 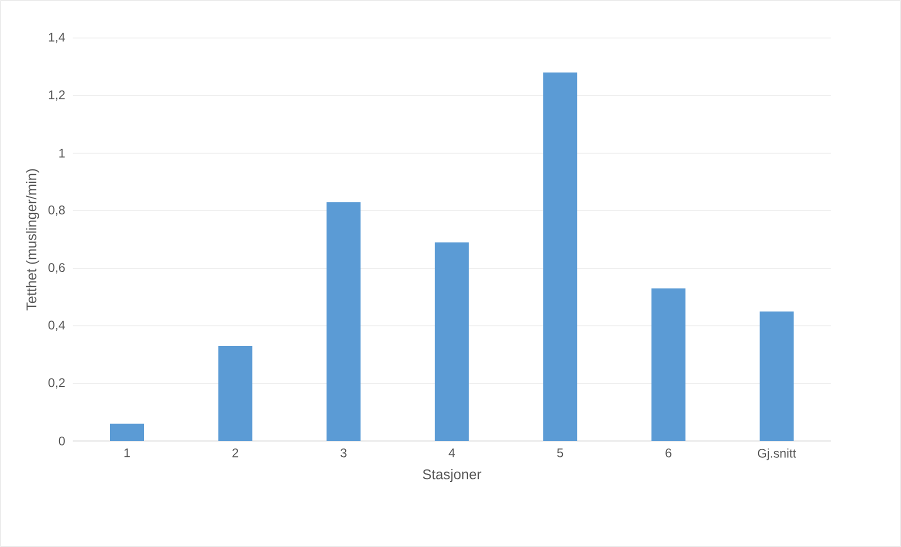 What do you see at coordinates (235, 453) in the screenshot?
I see `x-tick-label: 2` at bounding box center [235, 453].